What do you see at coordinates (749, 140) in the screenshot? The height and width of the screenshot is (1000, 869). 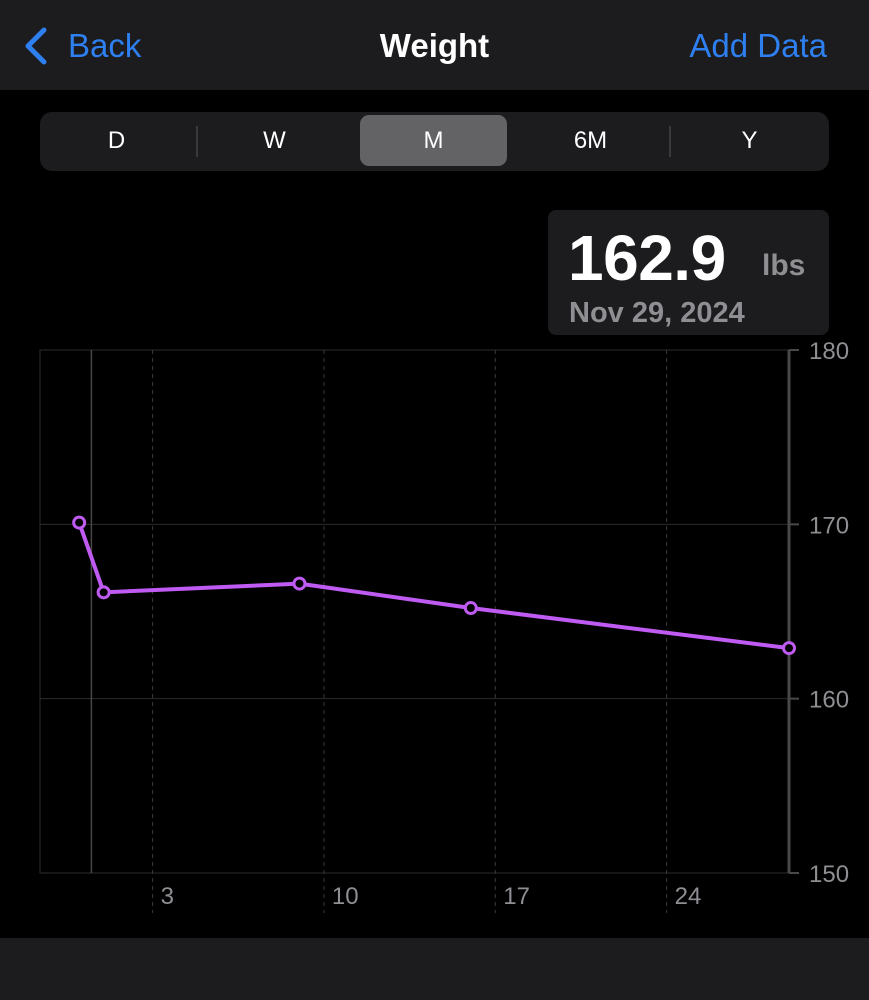 I see `segment-year: Y` at bounding box center [749, 140].